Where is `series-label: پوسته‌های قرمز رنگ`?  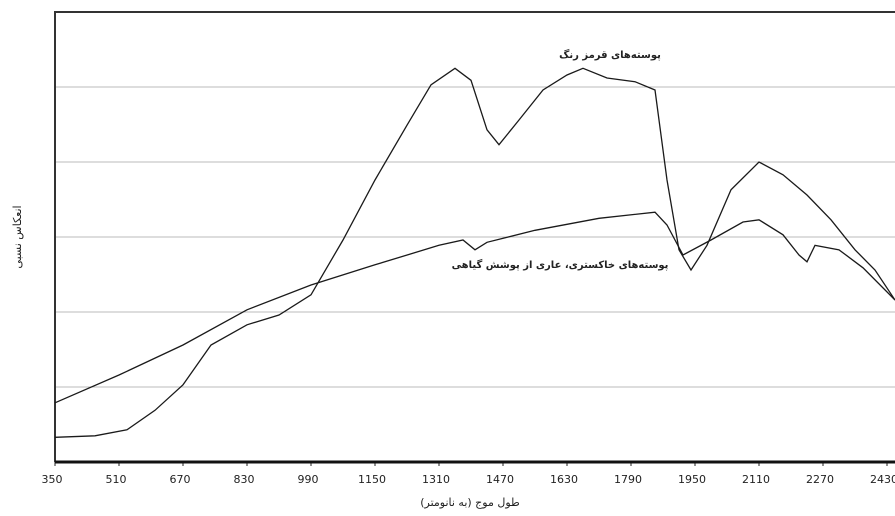
series-label: پوسته‌های قرمز رنگ is located at coordinates (610, 55).